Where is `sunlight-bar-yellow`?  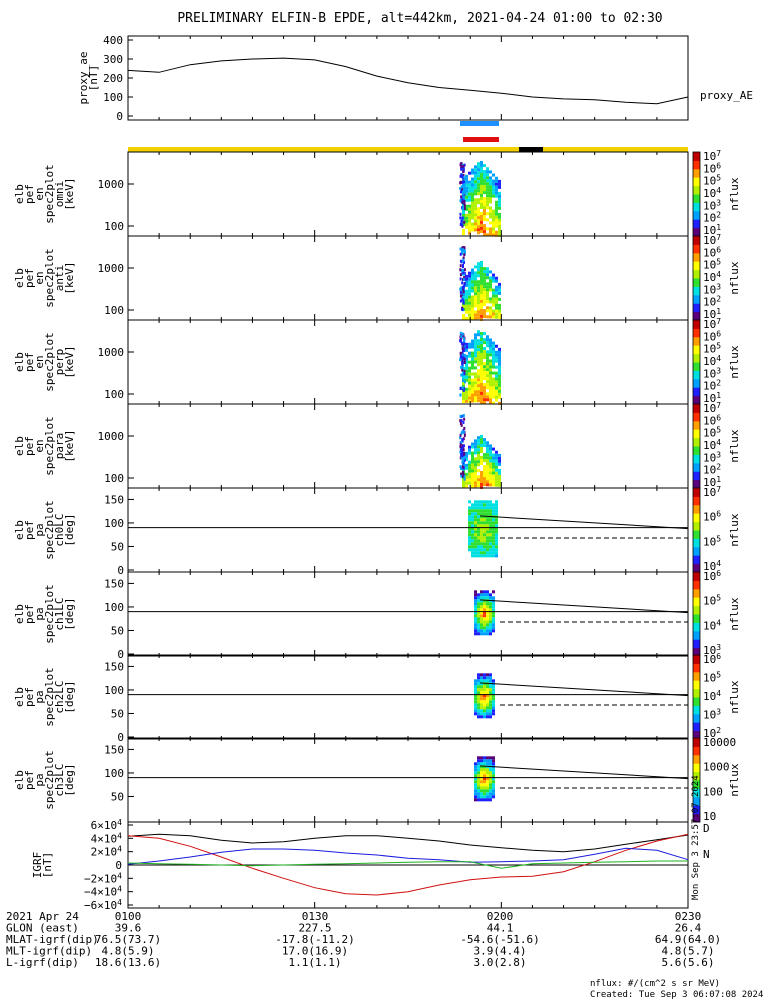 sunlight-bar-yellow is located at coordinates (408, 149).